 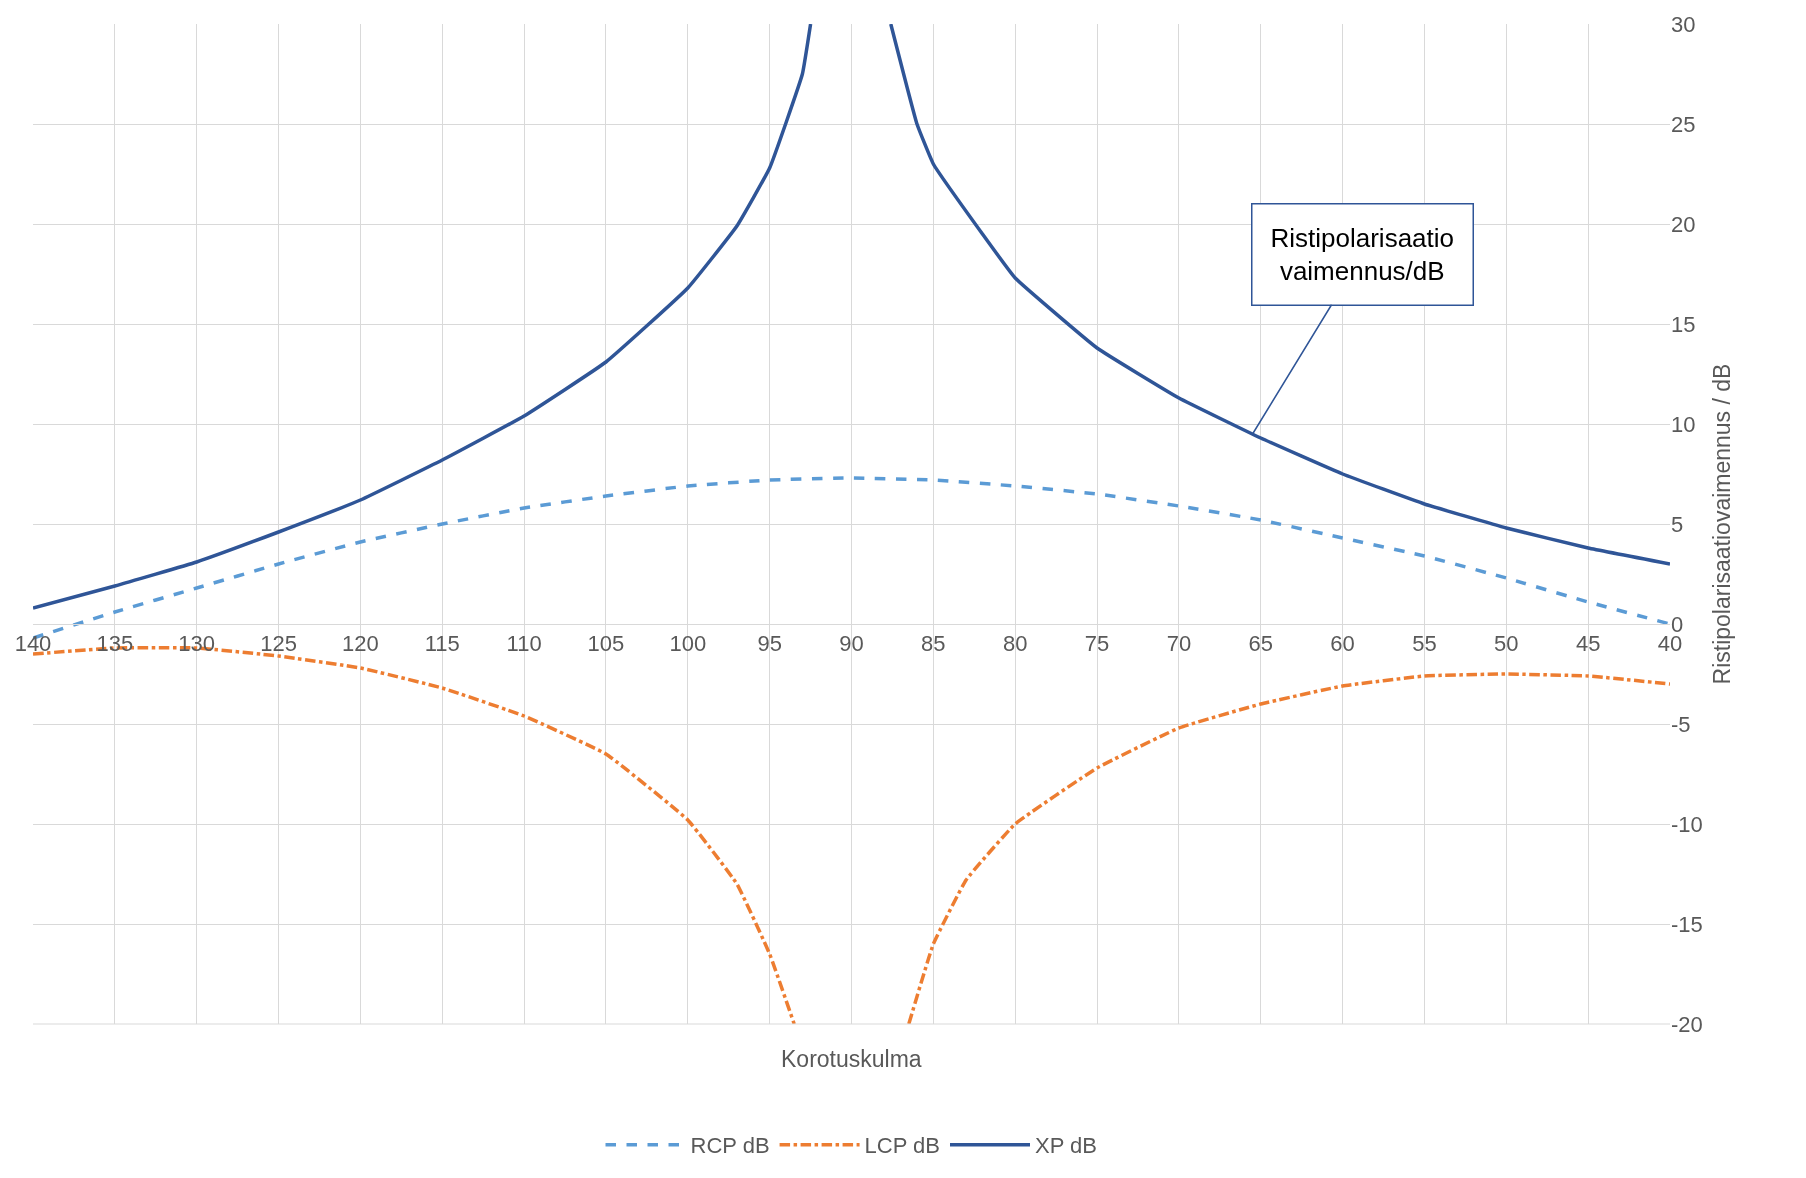 What do you see at coordinates (1588, 644) in the screenshot?
I see `x-tick-label: 45` at bounding box center [1588, 644].